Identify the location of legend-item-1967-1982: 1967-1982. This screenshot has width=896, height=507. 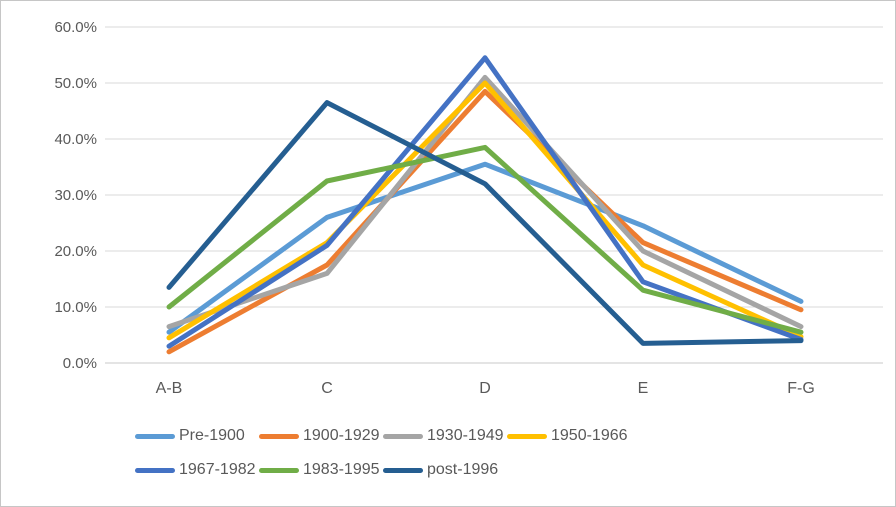
(197, 470).